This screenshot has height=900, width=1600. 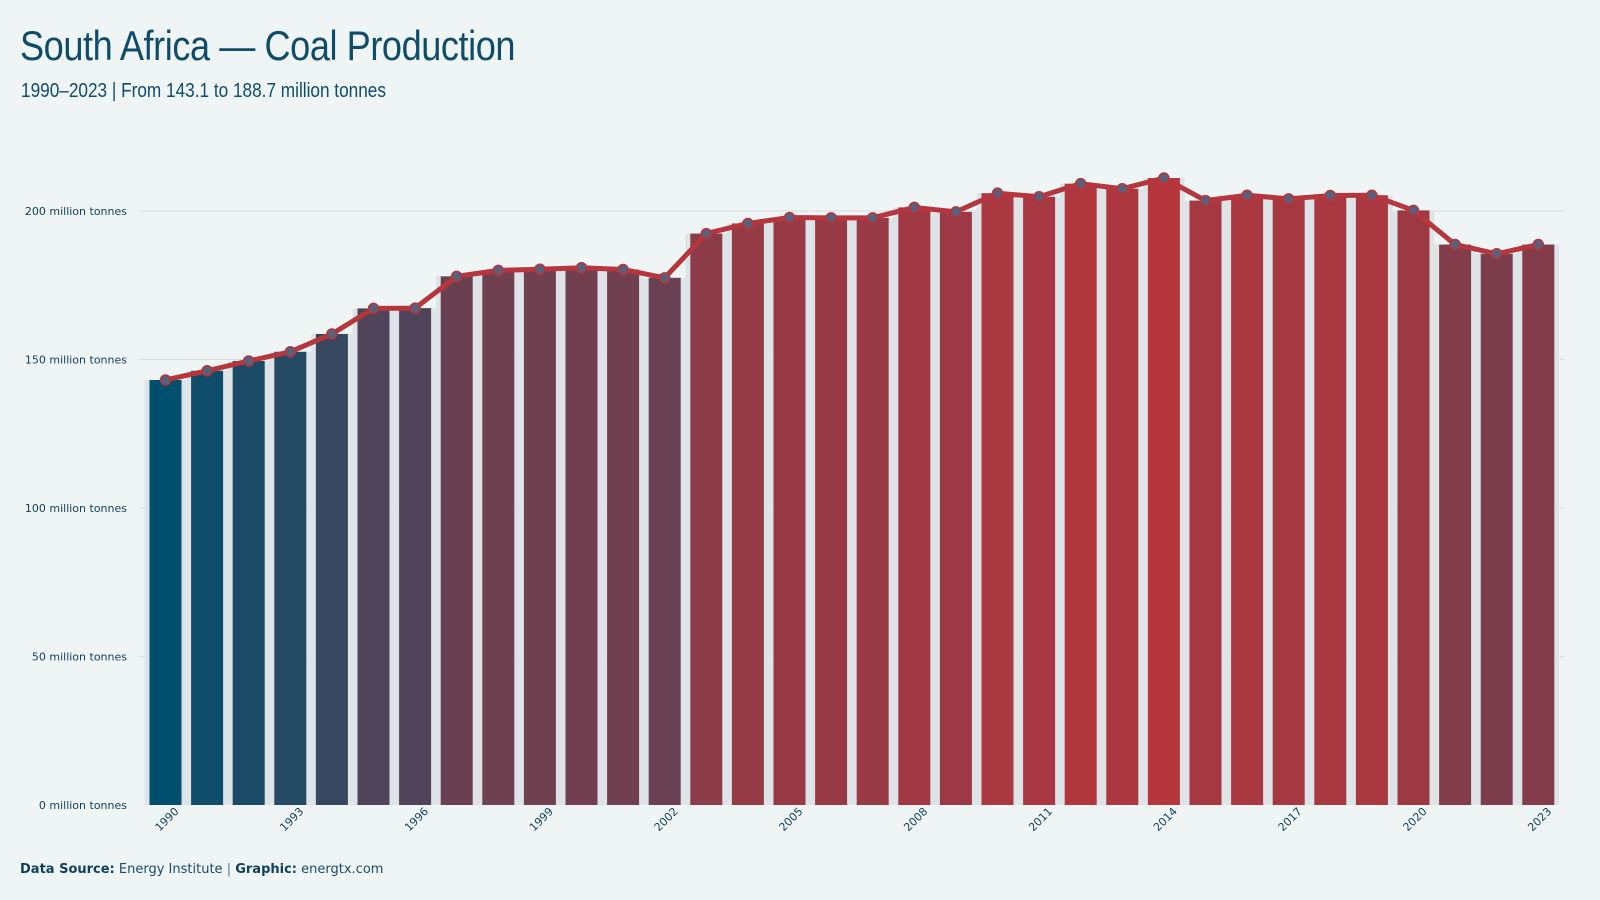 What do you see at coordinates (791, 819) in the screenshot?
I see `x-tick-label: 2005` at bounding box center [791, 819].